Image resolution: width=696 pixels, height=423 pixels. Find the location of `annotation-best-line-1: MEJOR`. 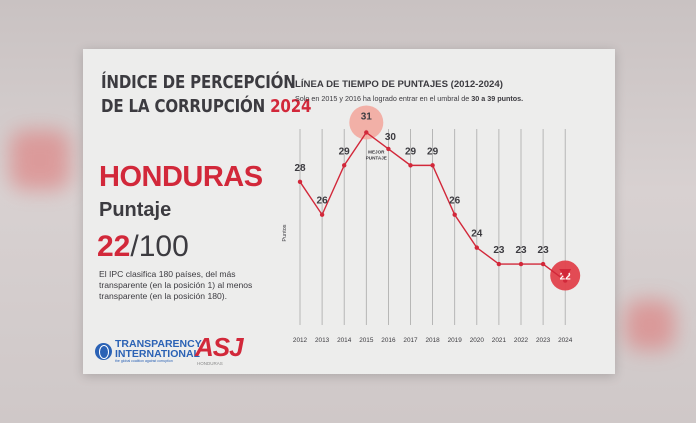

annotation-best-line-1: MEJOR is located at coordinates (376, 151).